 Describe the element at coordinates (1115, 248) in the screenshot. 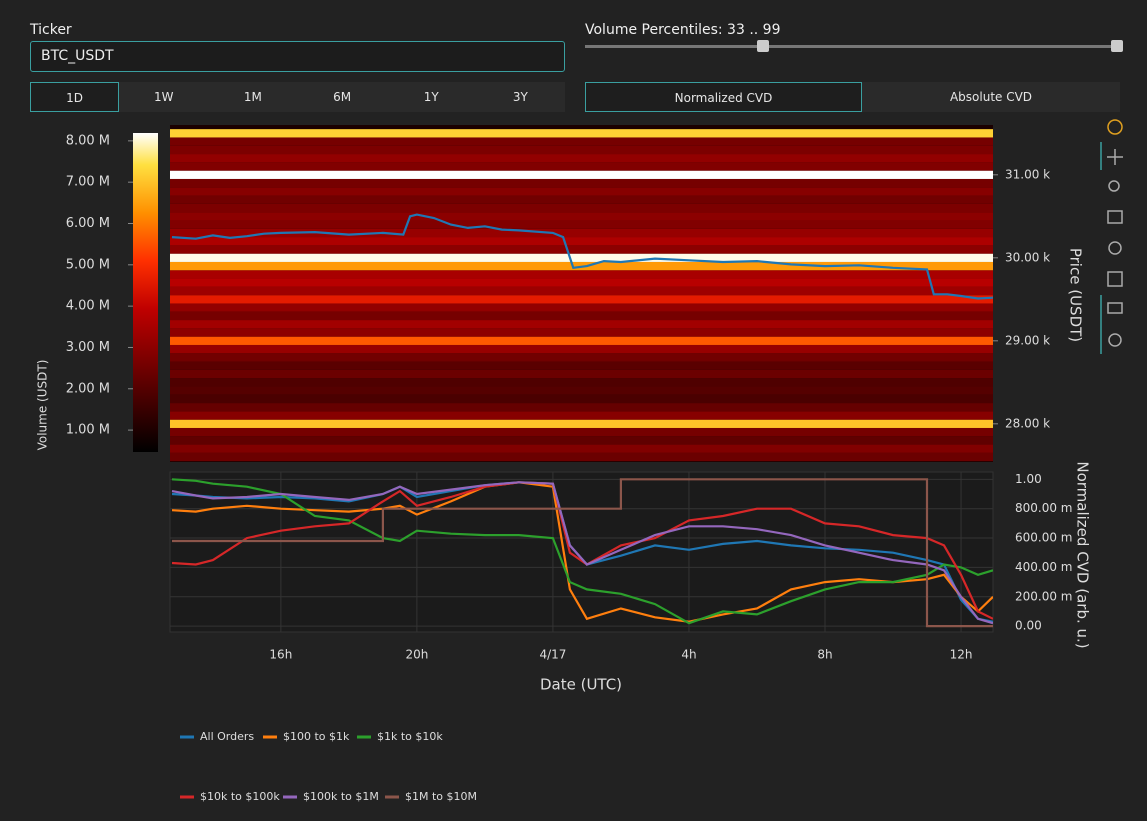

I see `reset-icon` at that location.